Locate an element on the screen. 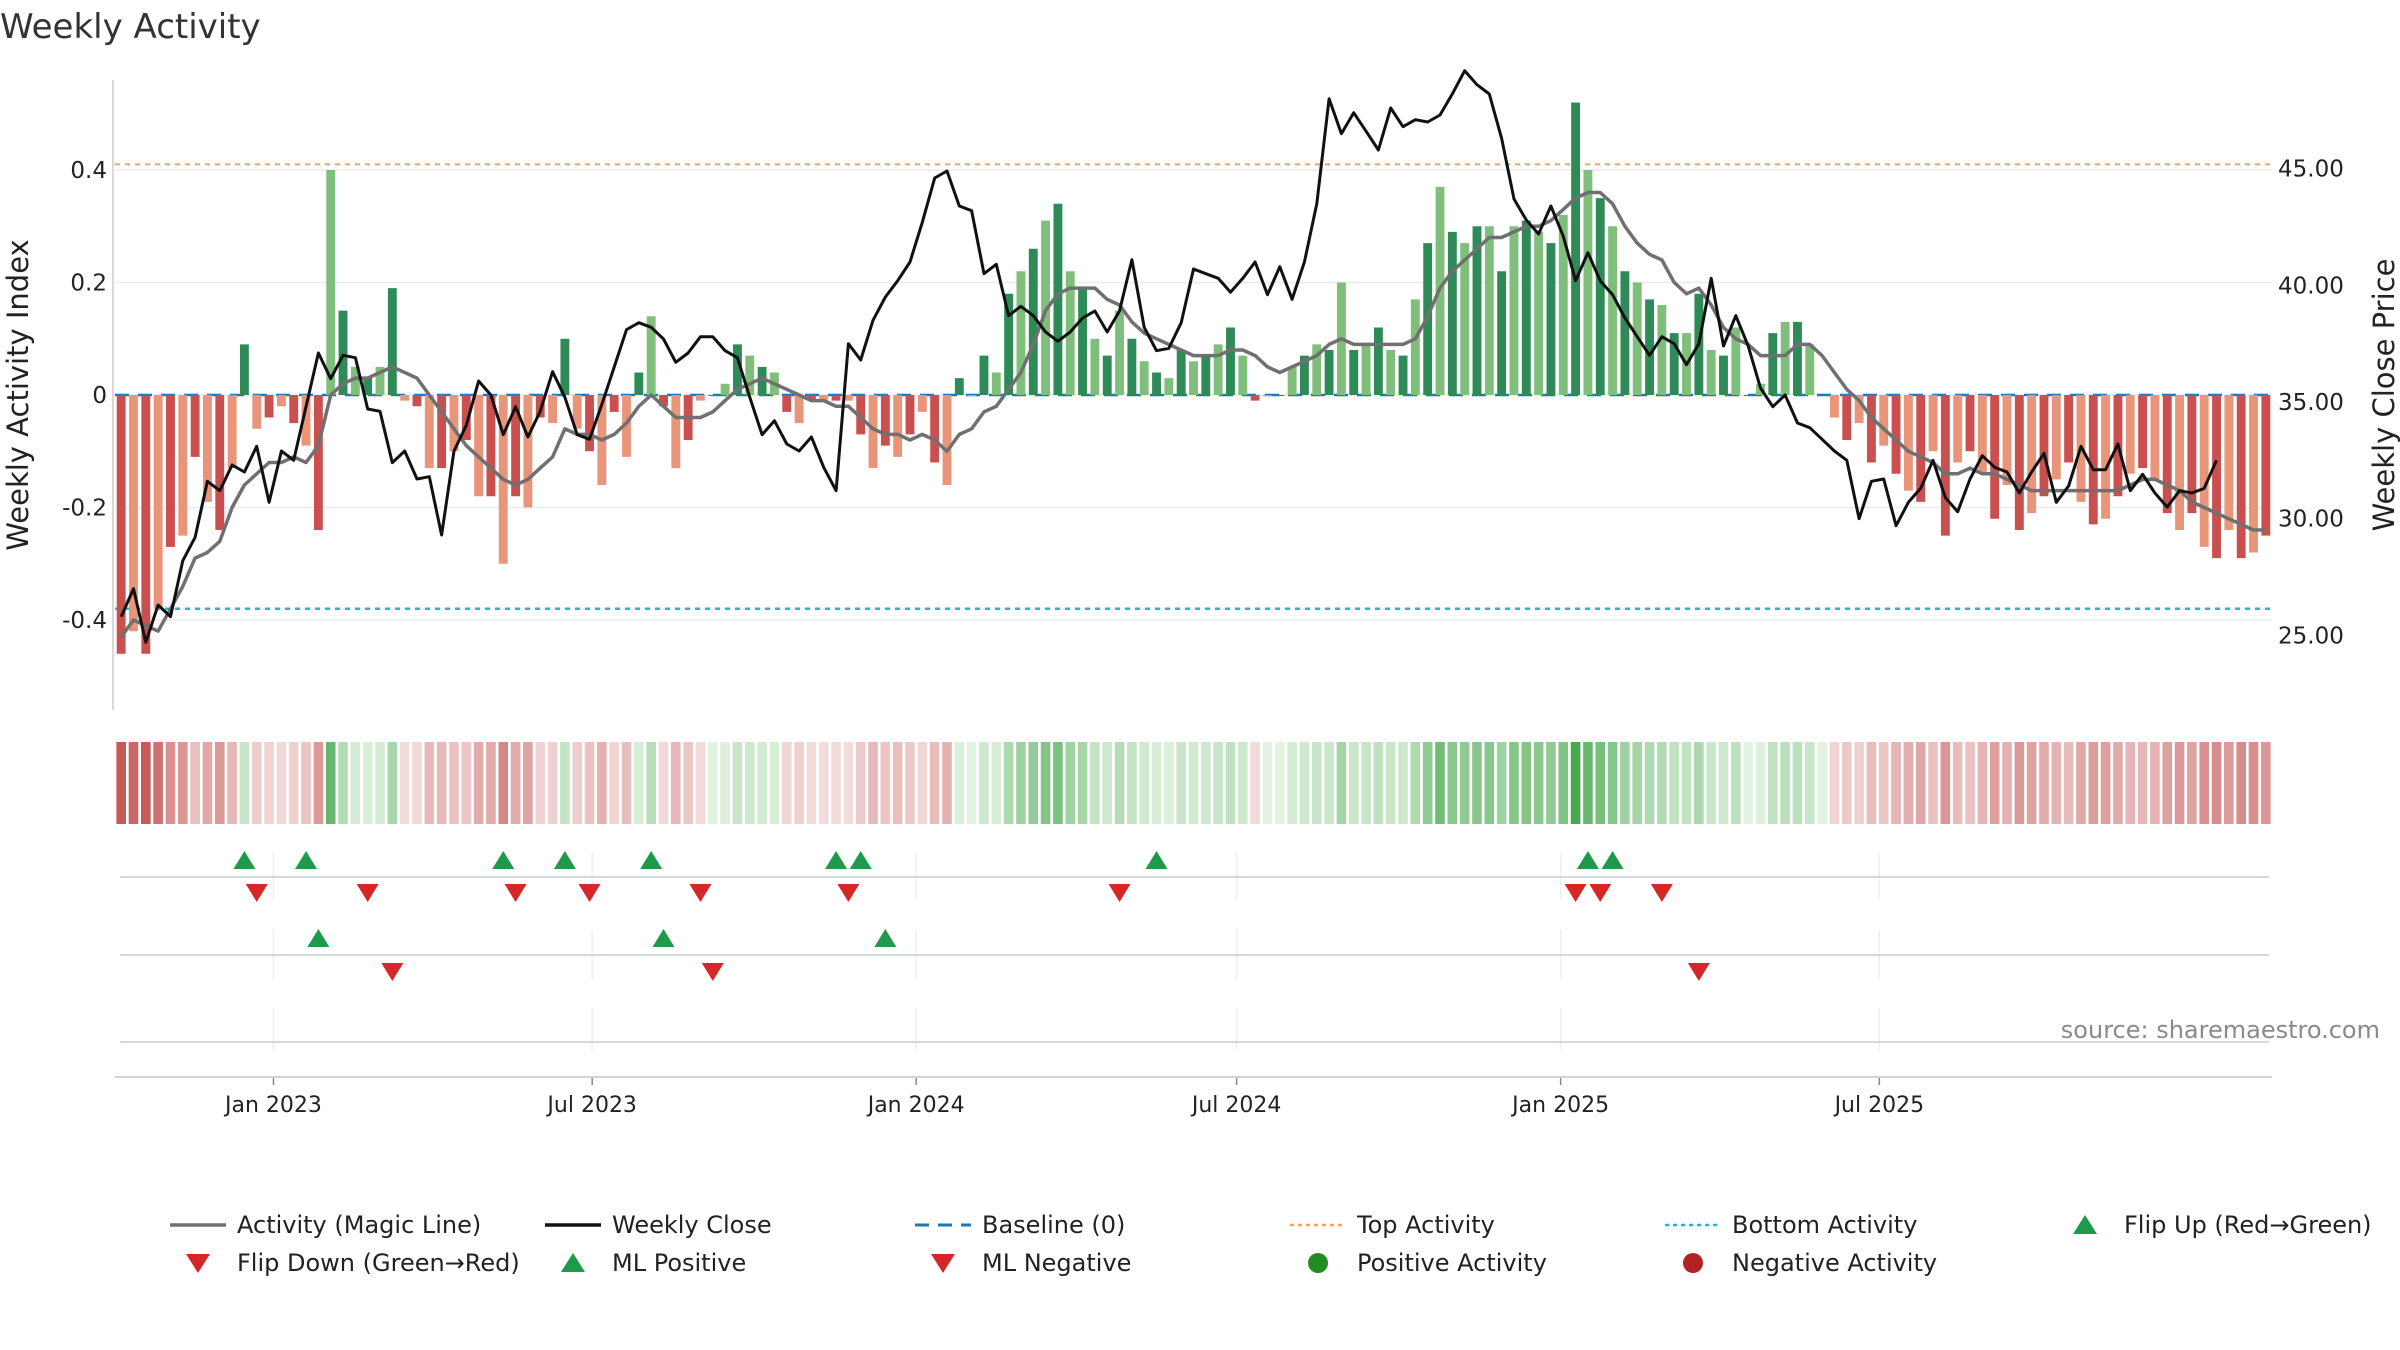  y-axis-left-label: Weekly Activity Index is located at coordinates (18, 394).